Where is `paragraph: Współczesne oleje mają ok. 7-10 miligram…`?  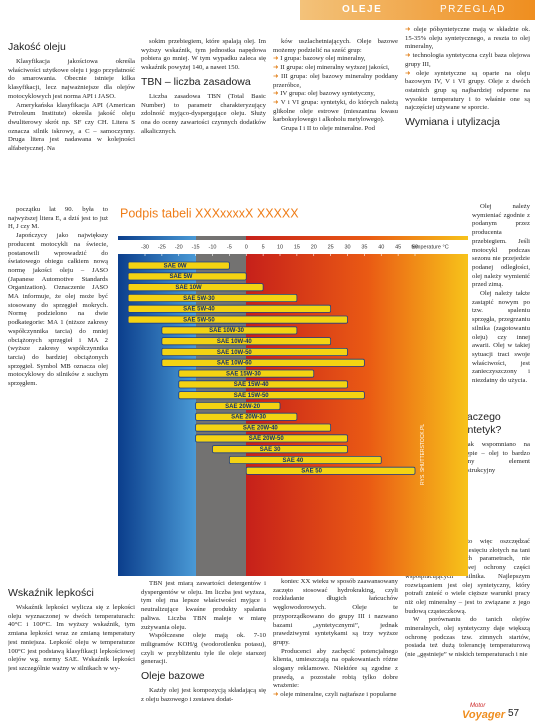
paragraph: Współczesne oleje mają ok. 7-10 miligram… is located at coordinates (203, 649).